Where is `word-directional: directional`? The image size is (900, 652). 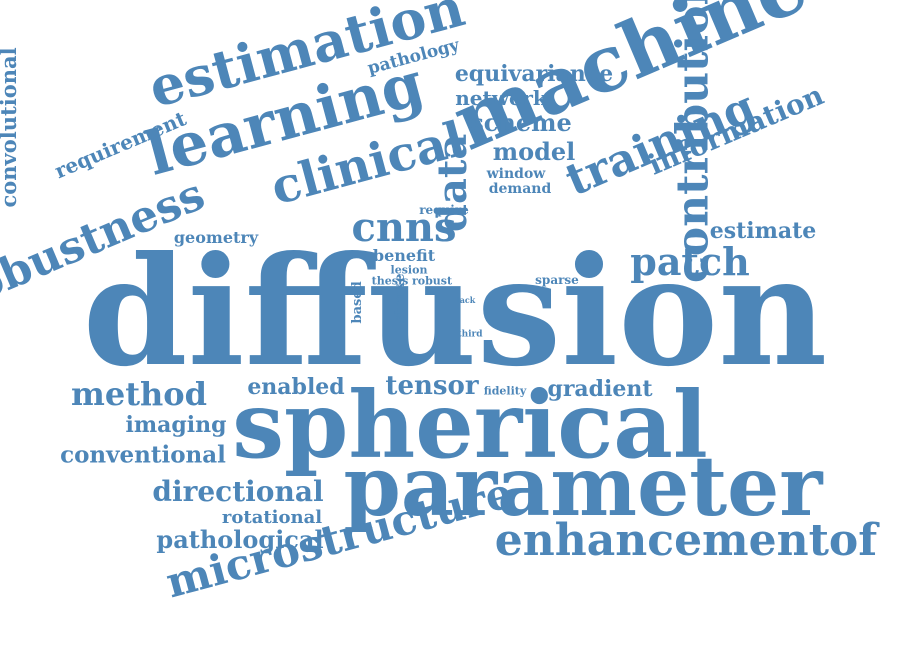 word-directional: directional is located at coordinates (238, 491).